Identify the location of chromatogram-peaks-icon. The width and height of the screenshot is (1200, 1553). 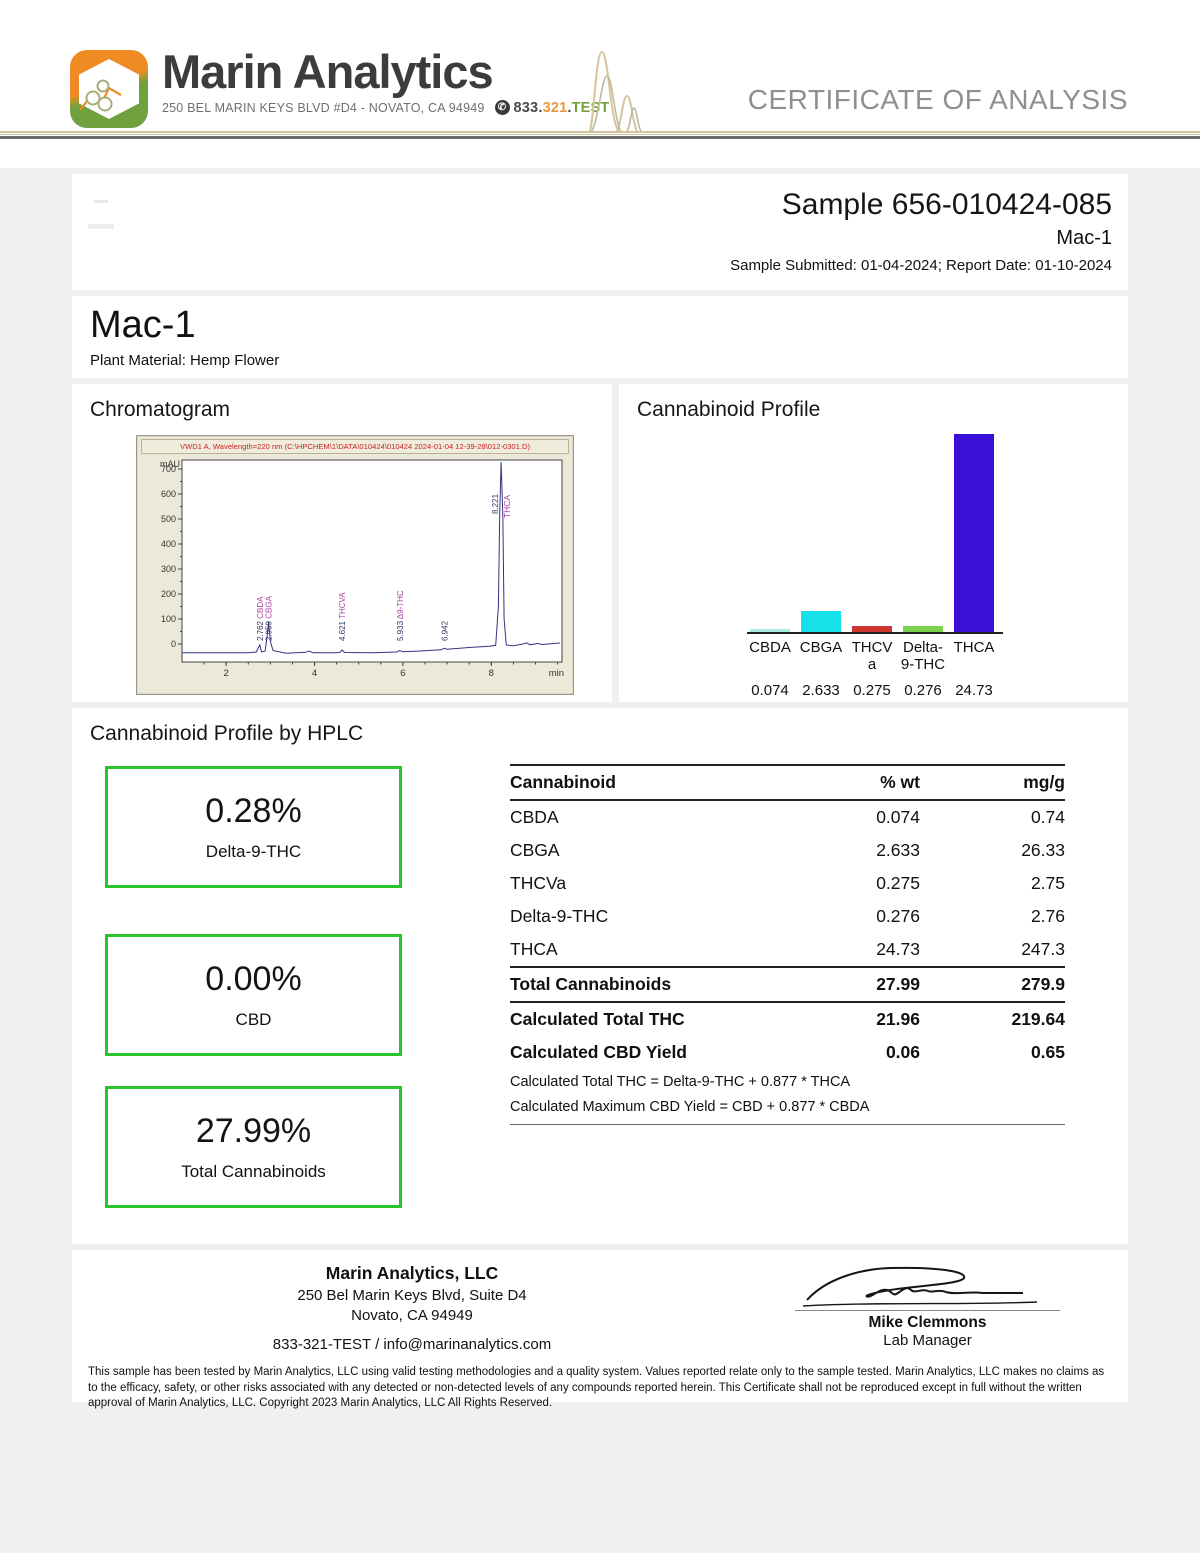
(614, 92).